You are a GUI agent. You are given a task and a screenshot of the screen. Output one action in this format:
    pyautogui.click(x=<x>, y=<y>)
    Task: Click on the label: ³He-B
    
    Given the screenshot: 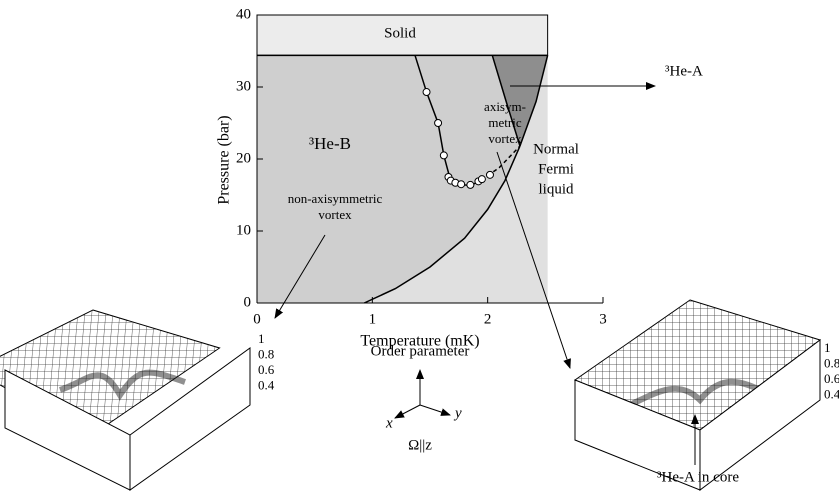 What is the action you would take?
    pyautogui.click(x=330, y=143)
    